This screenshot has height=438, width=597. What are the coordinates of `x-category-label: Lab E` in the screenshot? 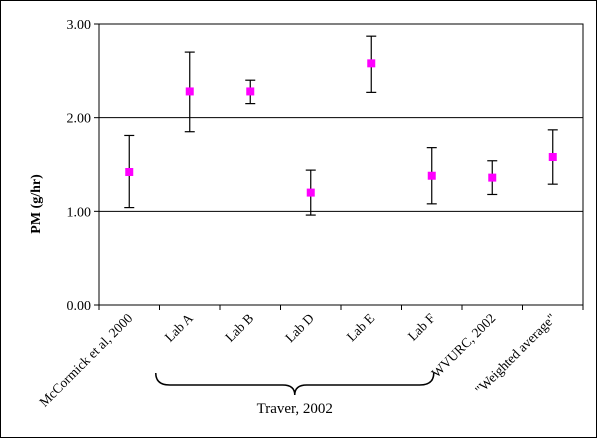 It's located at (361, 328).